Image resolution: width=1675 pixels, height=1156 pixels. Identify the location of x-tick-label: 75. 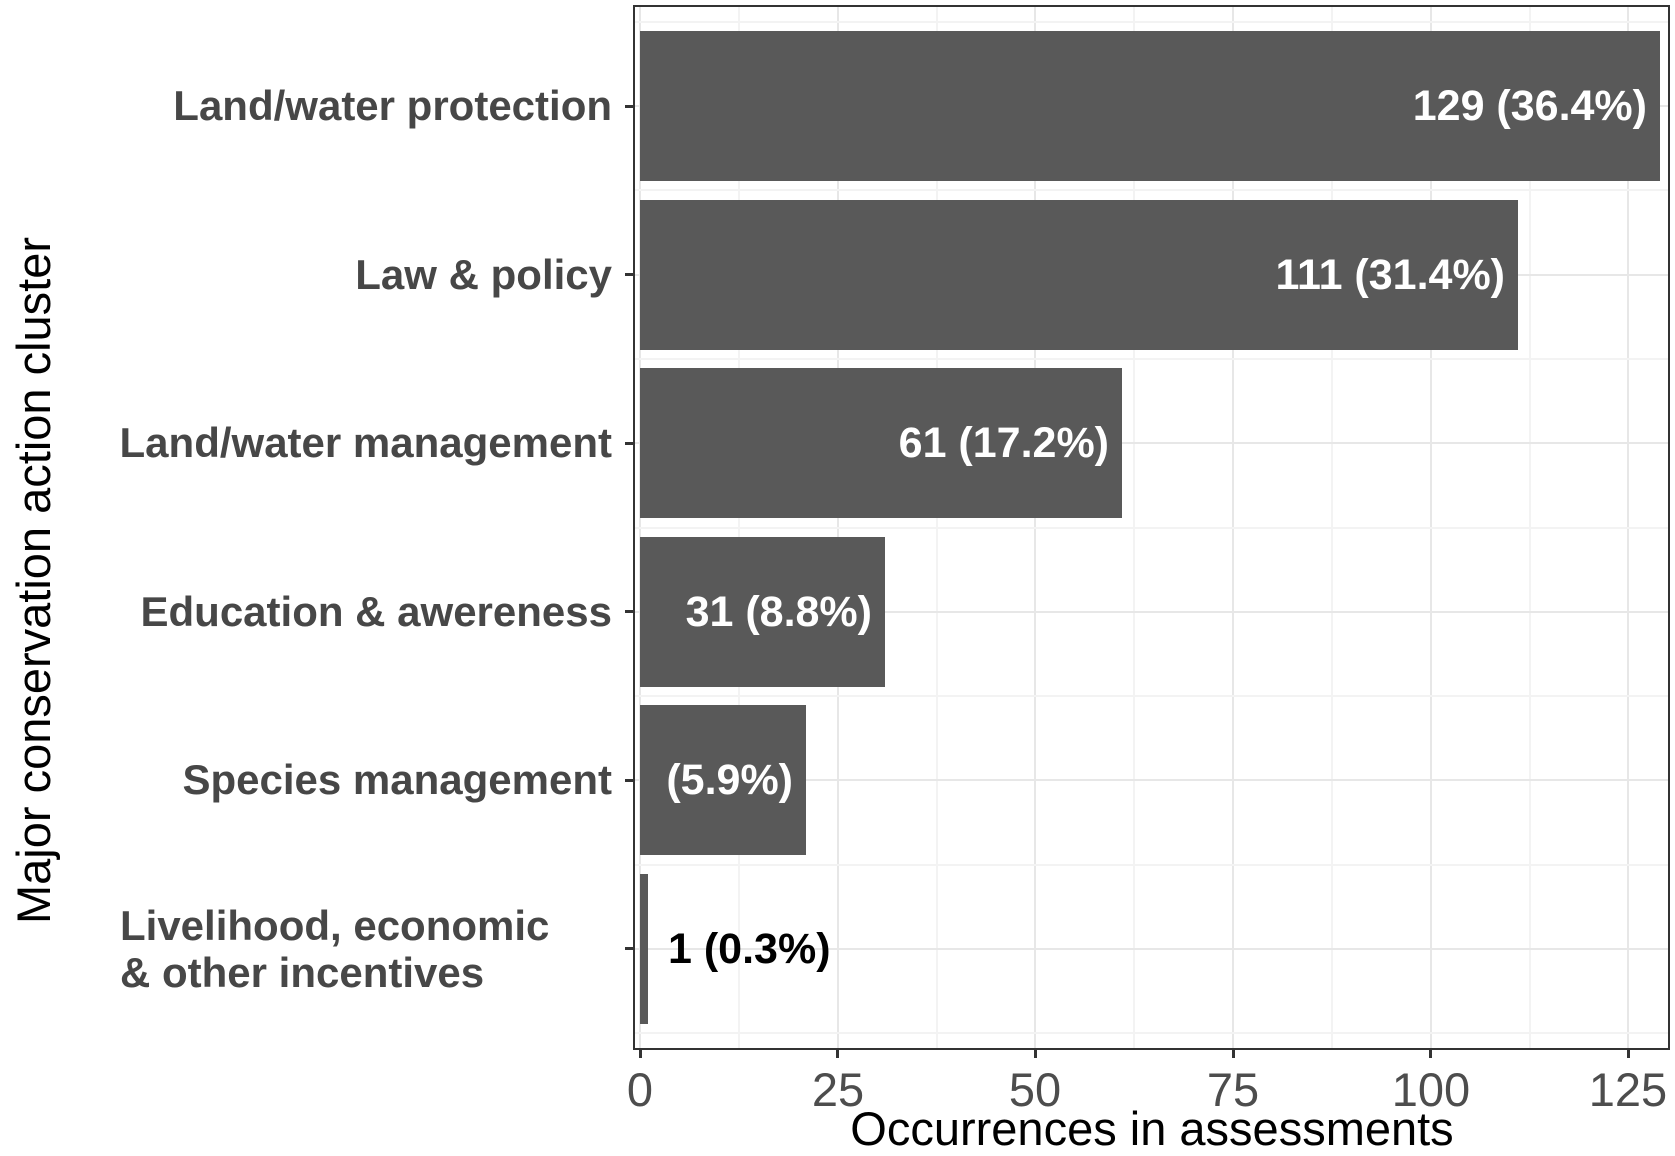
(1233, 1089).